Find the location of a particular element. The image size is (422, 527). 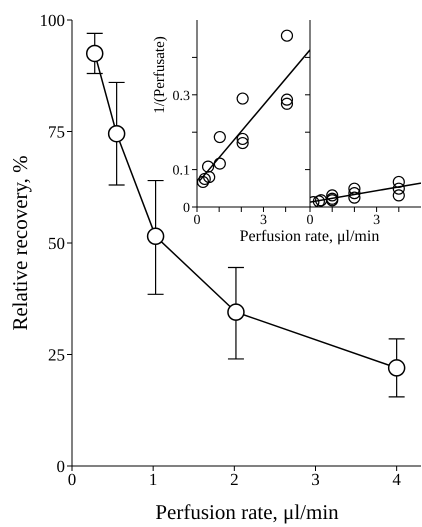

x-tick-label: 4 is located at coordinates (397, 480).